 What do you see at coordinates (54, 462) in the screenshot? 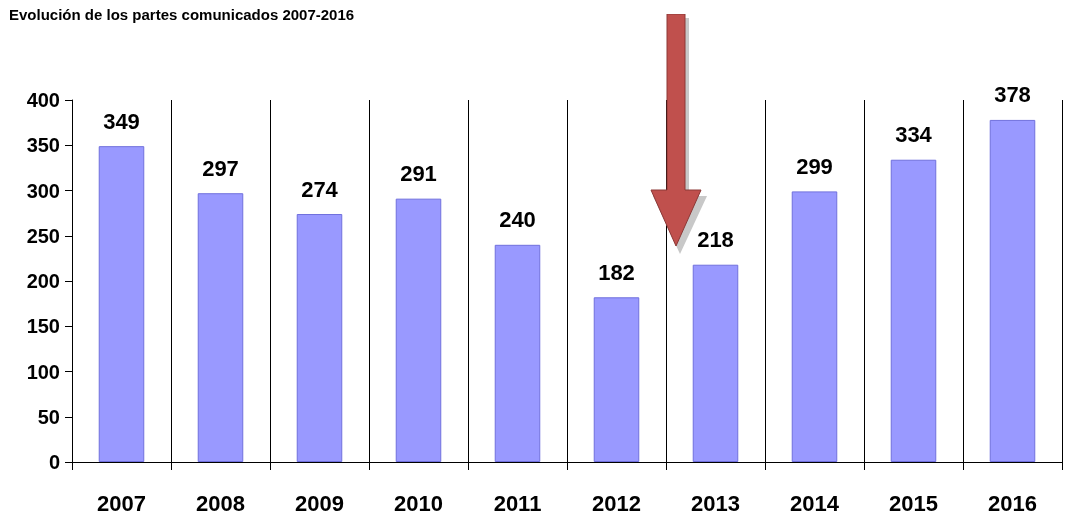
I see `y-tick-label: 0` at bounding box center [54, 462].